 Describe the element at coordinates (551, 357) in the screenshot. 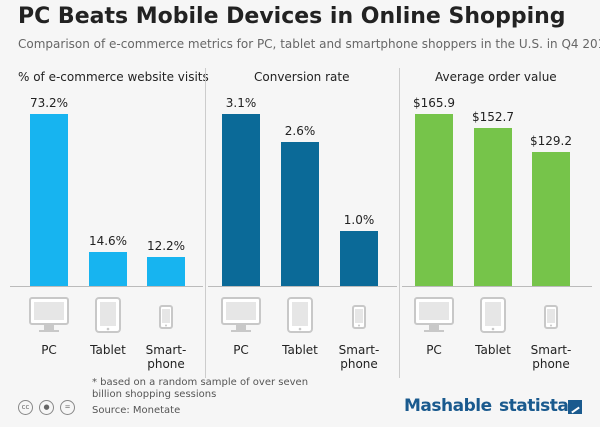

I see `category-label-2-2: Smart-phone` at that location.